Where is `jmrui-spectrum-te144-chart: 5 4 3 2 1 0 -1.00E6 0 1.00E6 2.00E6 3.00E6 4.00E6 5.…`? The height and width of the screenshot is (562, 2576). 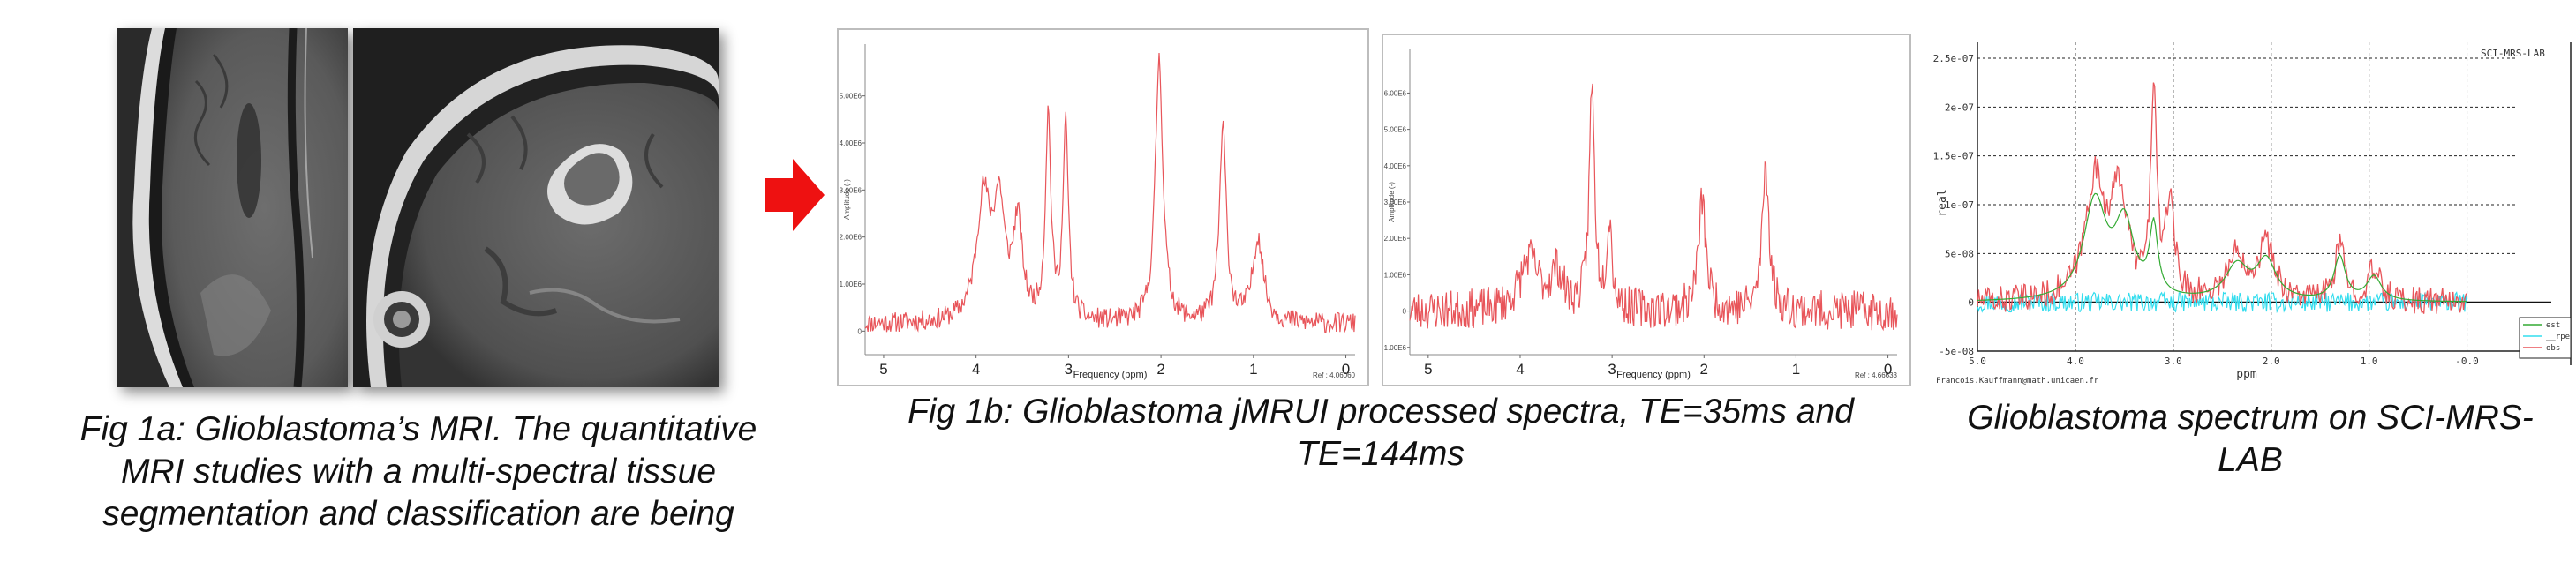 jmrui-spectrum-te144-chart: 5 4 3 2 1 0 -1.00E6 0 1.00E6 2.00E6 3.00E6 4.00E6 5.… is located at coordinates (1641, 214).